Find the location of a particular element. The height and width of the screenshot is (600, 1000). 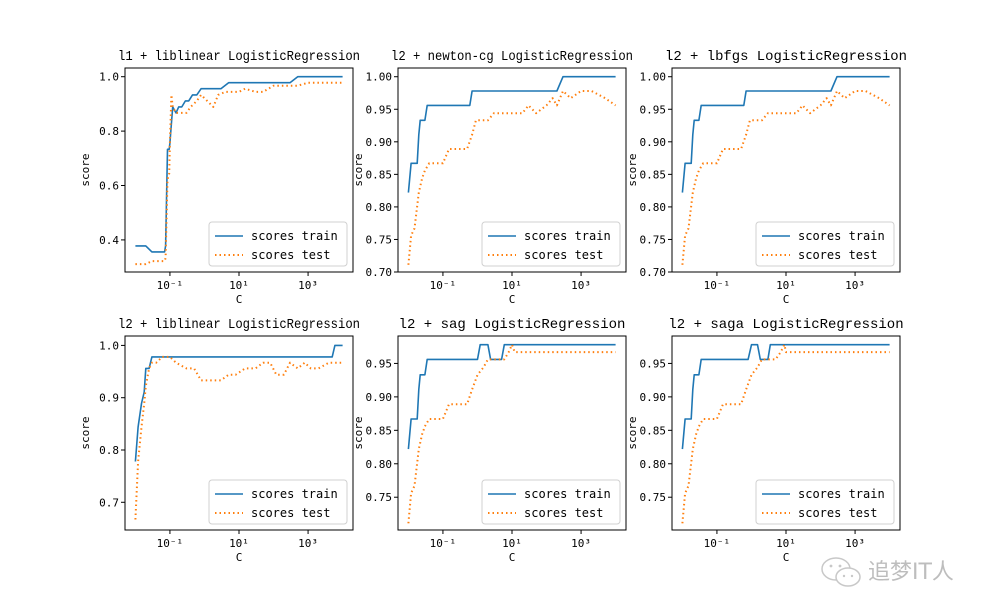

subplot-title: l2 + saga LogisticRegression is located at coordinates (785, 325).